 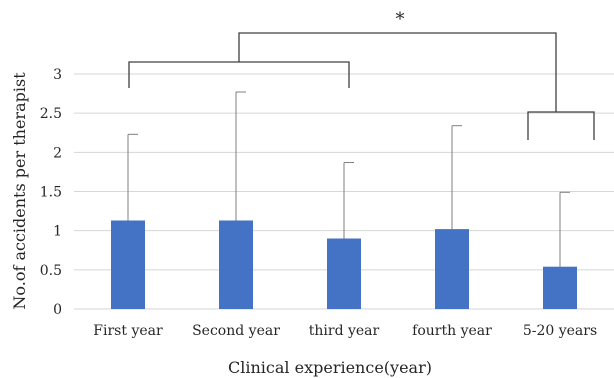 What do you see at coordinates (57, 153) in the screenshot?
I see `y-tick-label: 2` at bounding box center [57, 153].